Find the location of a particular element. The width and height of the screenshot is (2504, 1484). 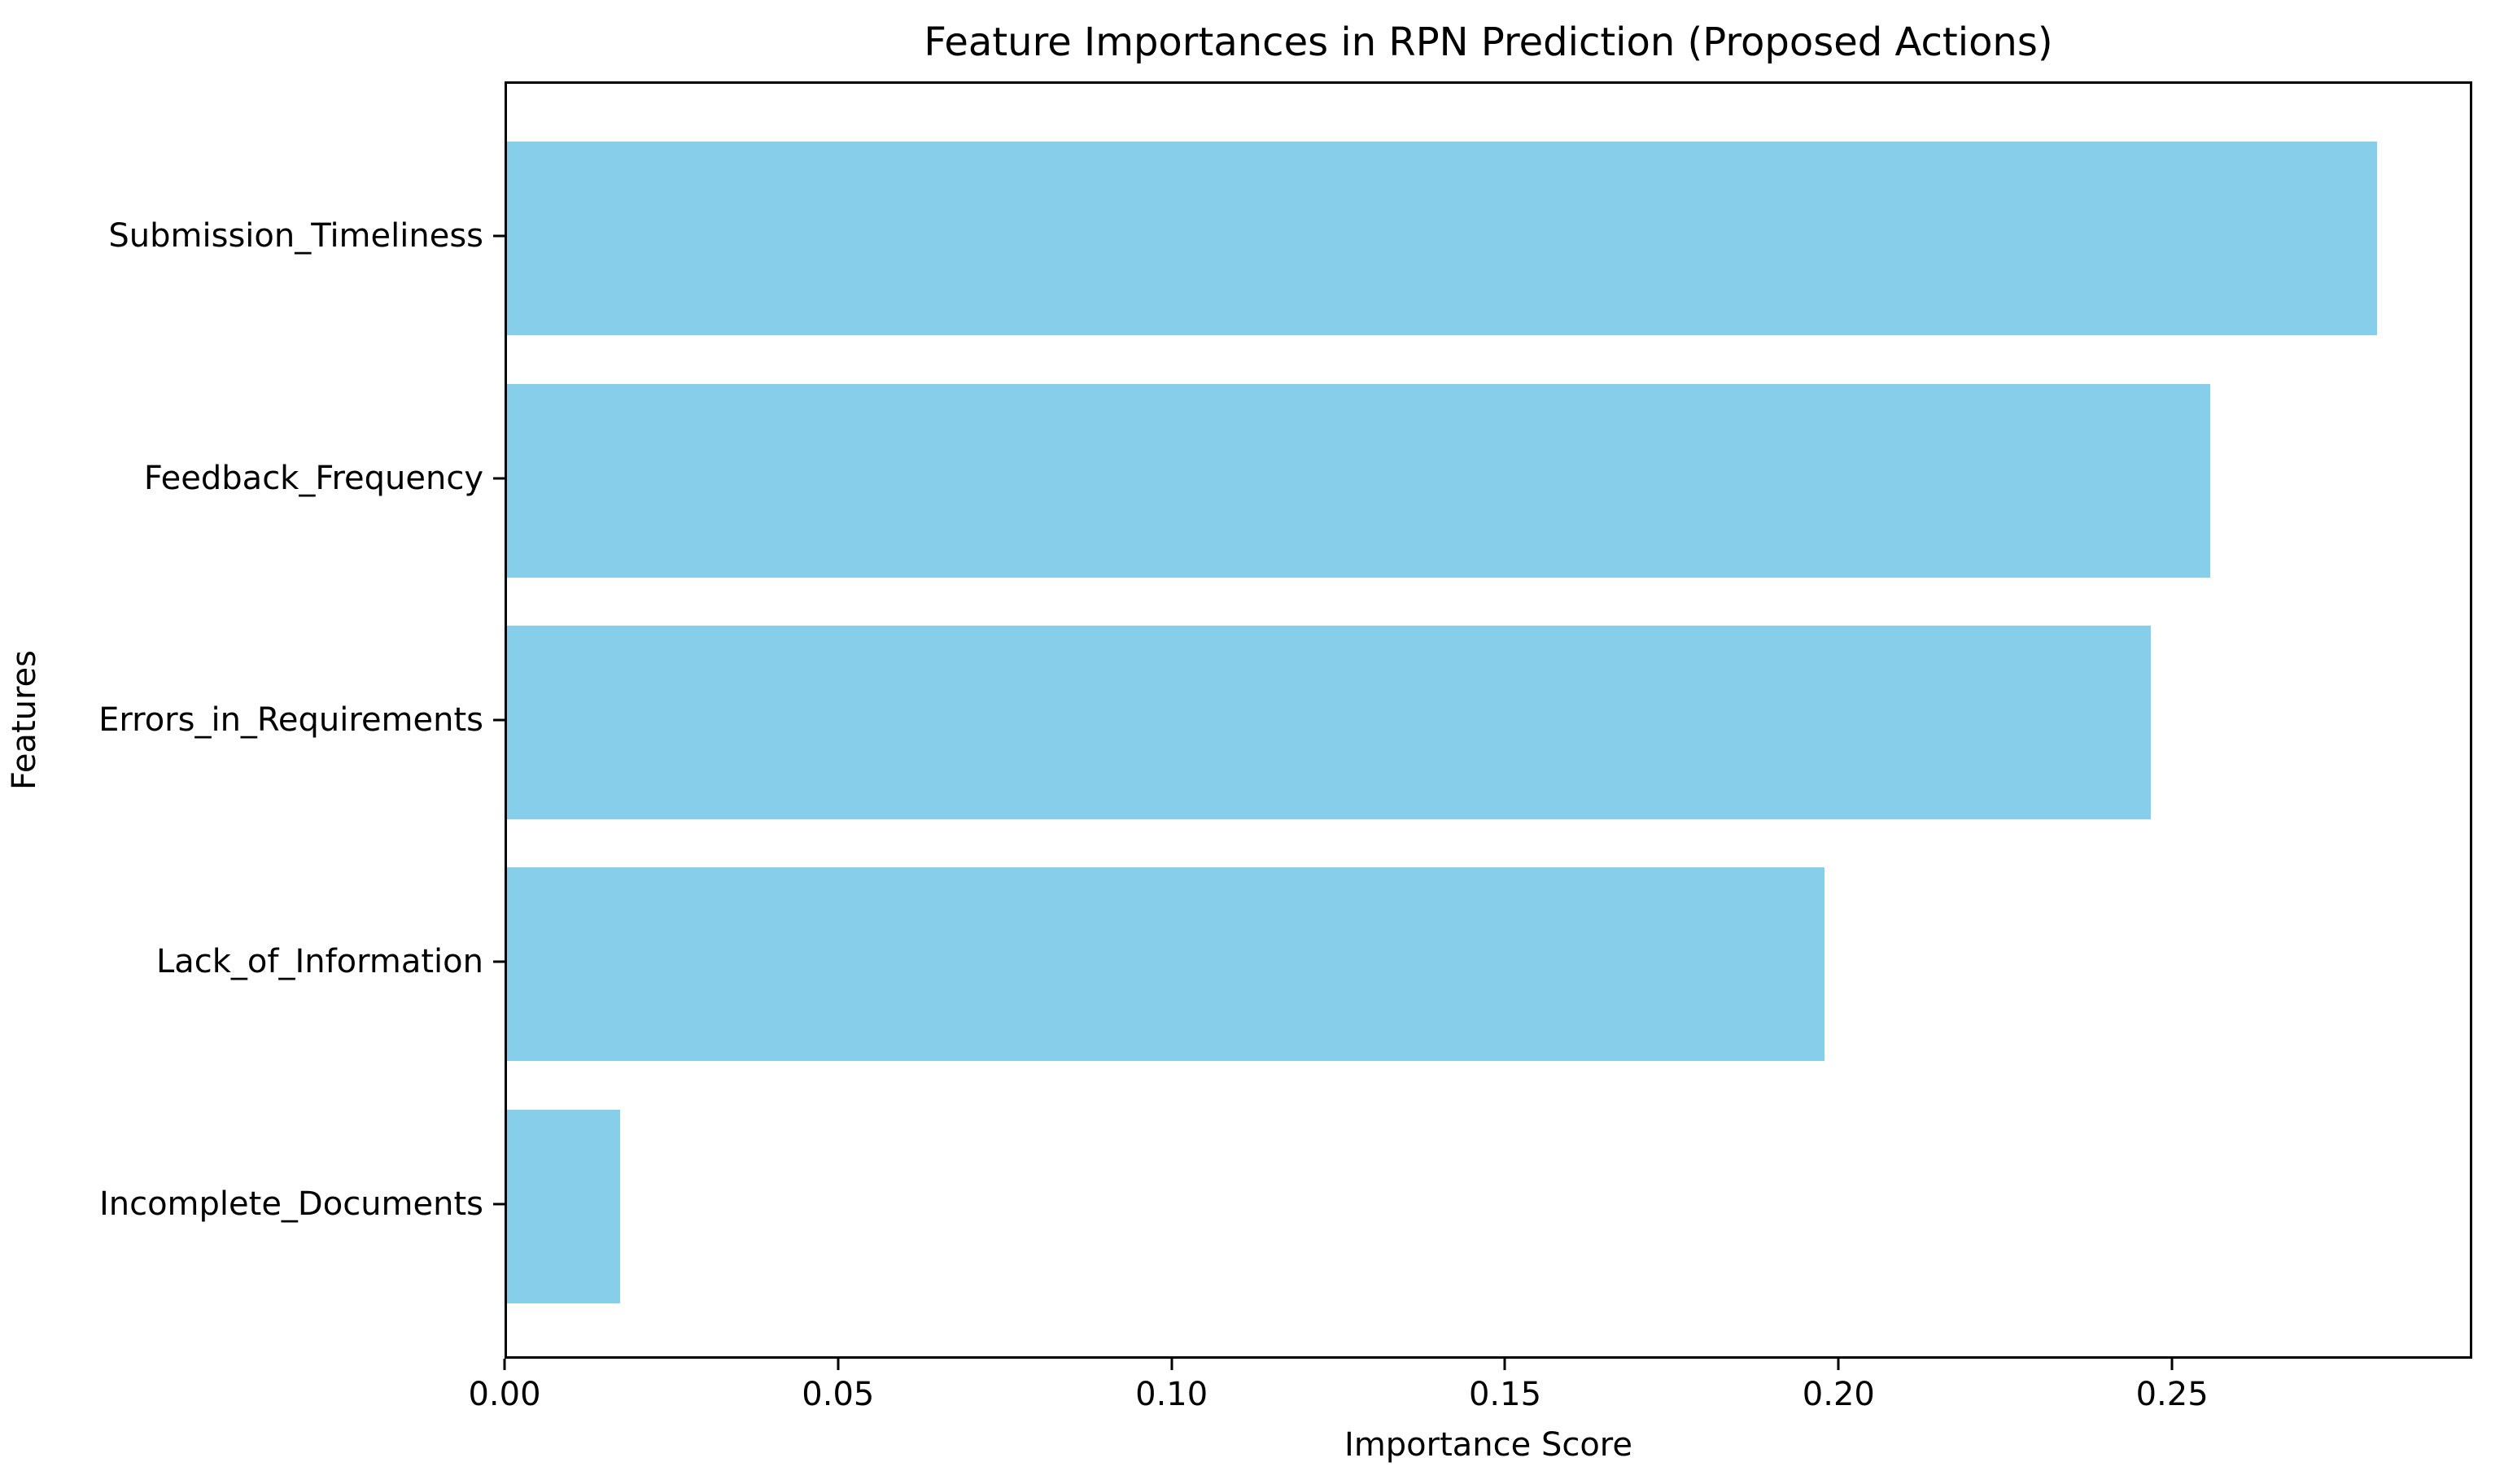

bar-submission_timeliness is located at coordinates (1442, 239).